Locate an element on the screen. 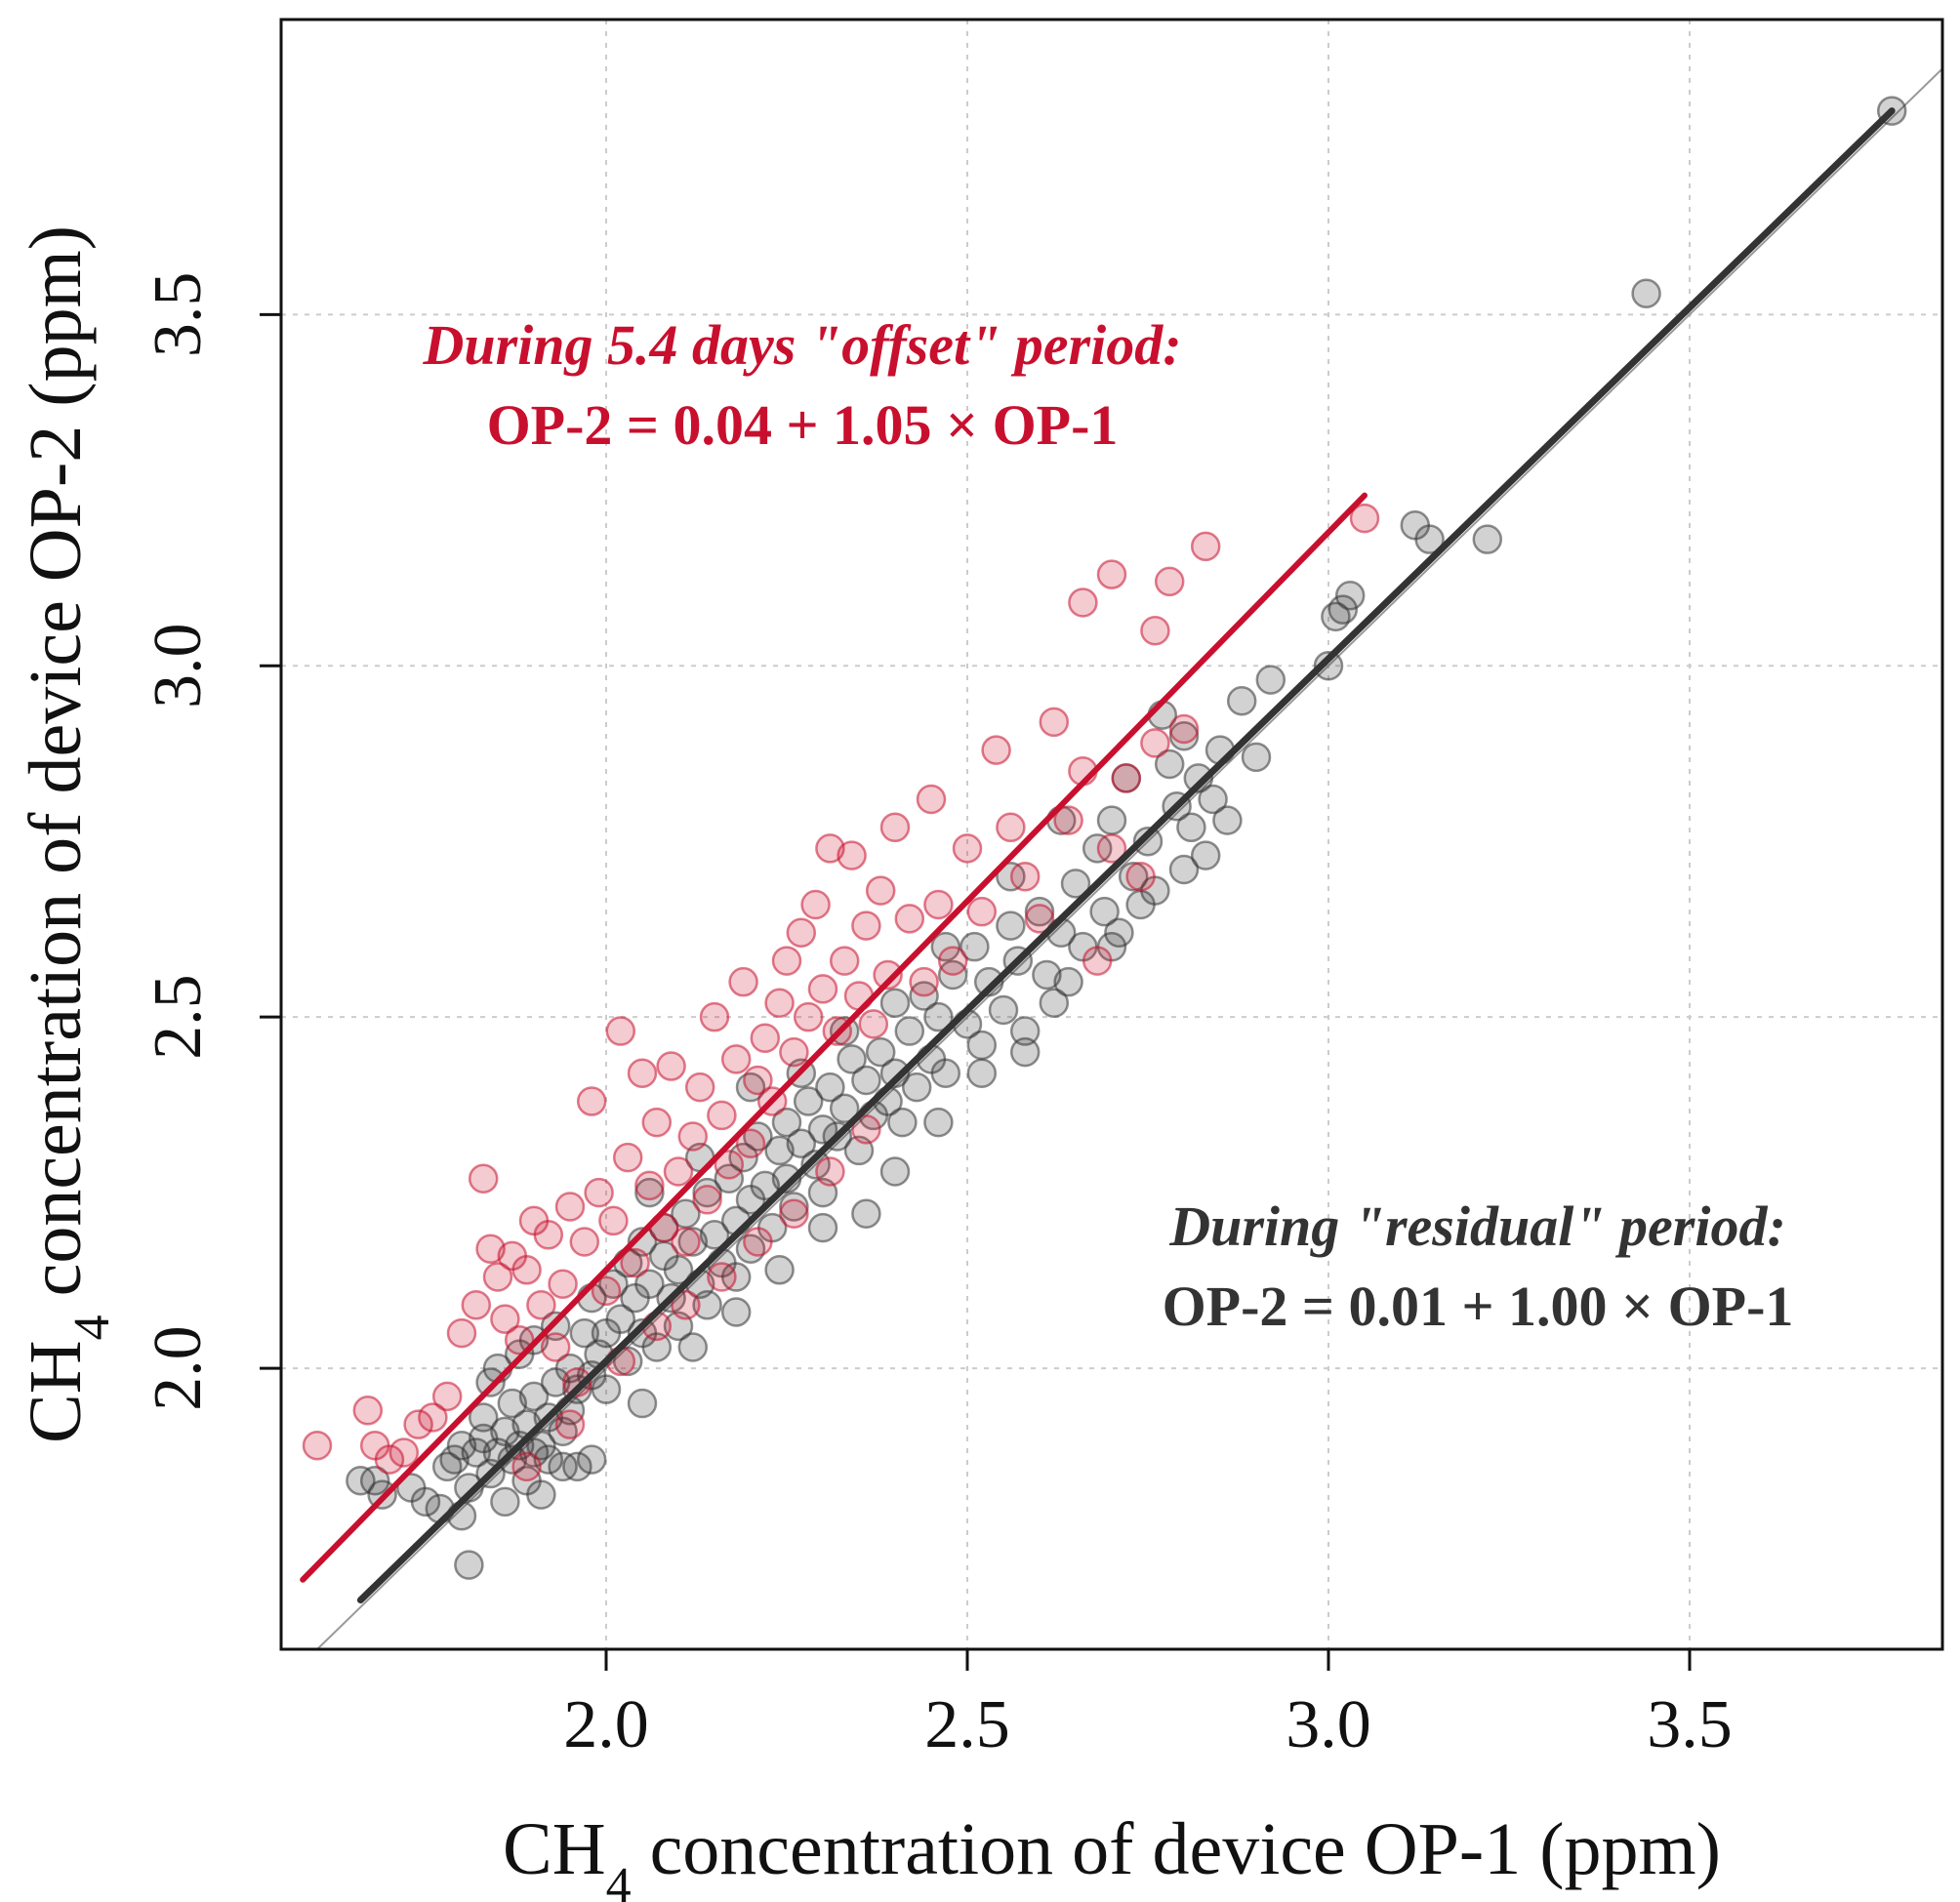 The height and width of the screenshot is (1902, 1960). y-tick-label: 2.0 is located at coordinates (179, 1368).